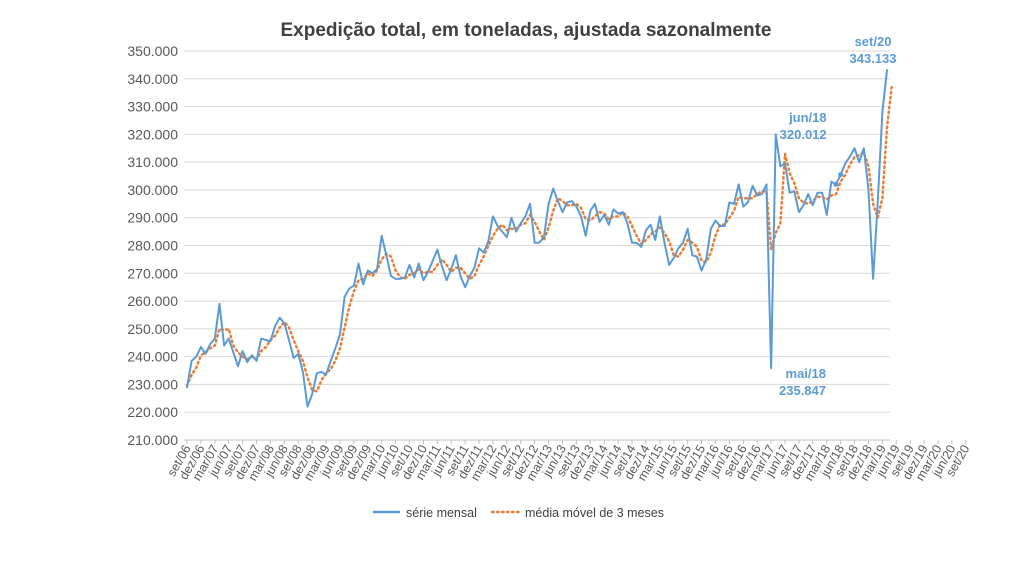  I want to click on annotations: set/20 343.133 jun/18 320.012 mai/18 235.847, so click(837, 216).